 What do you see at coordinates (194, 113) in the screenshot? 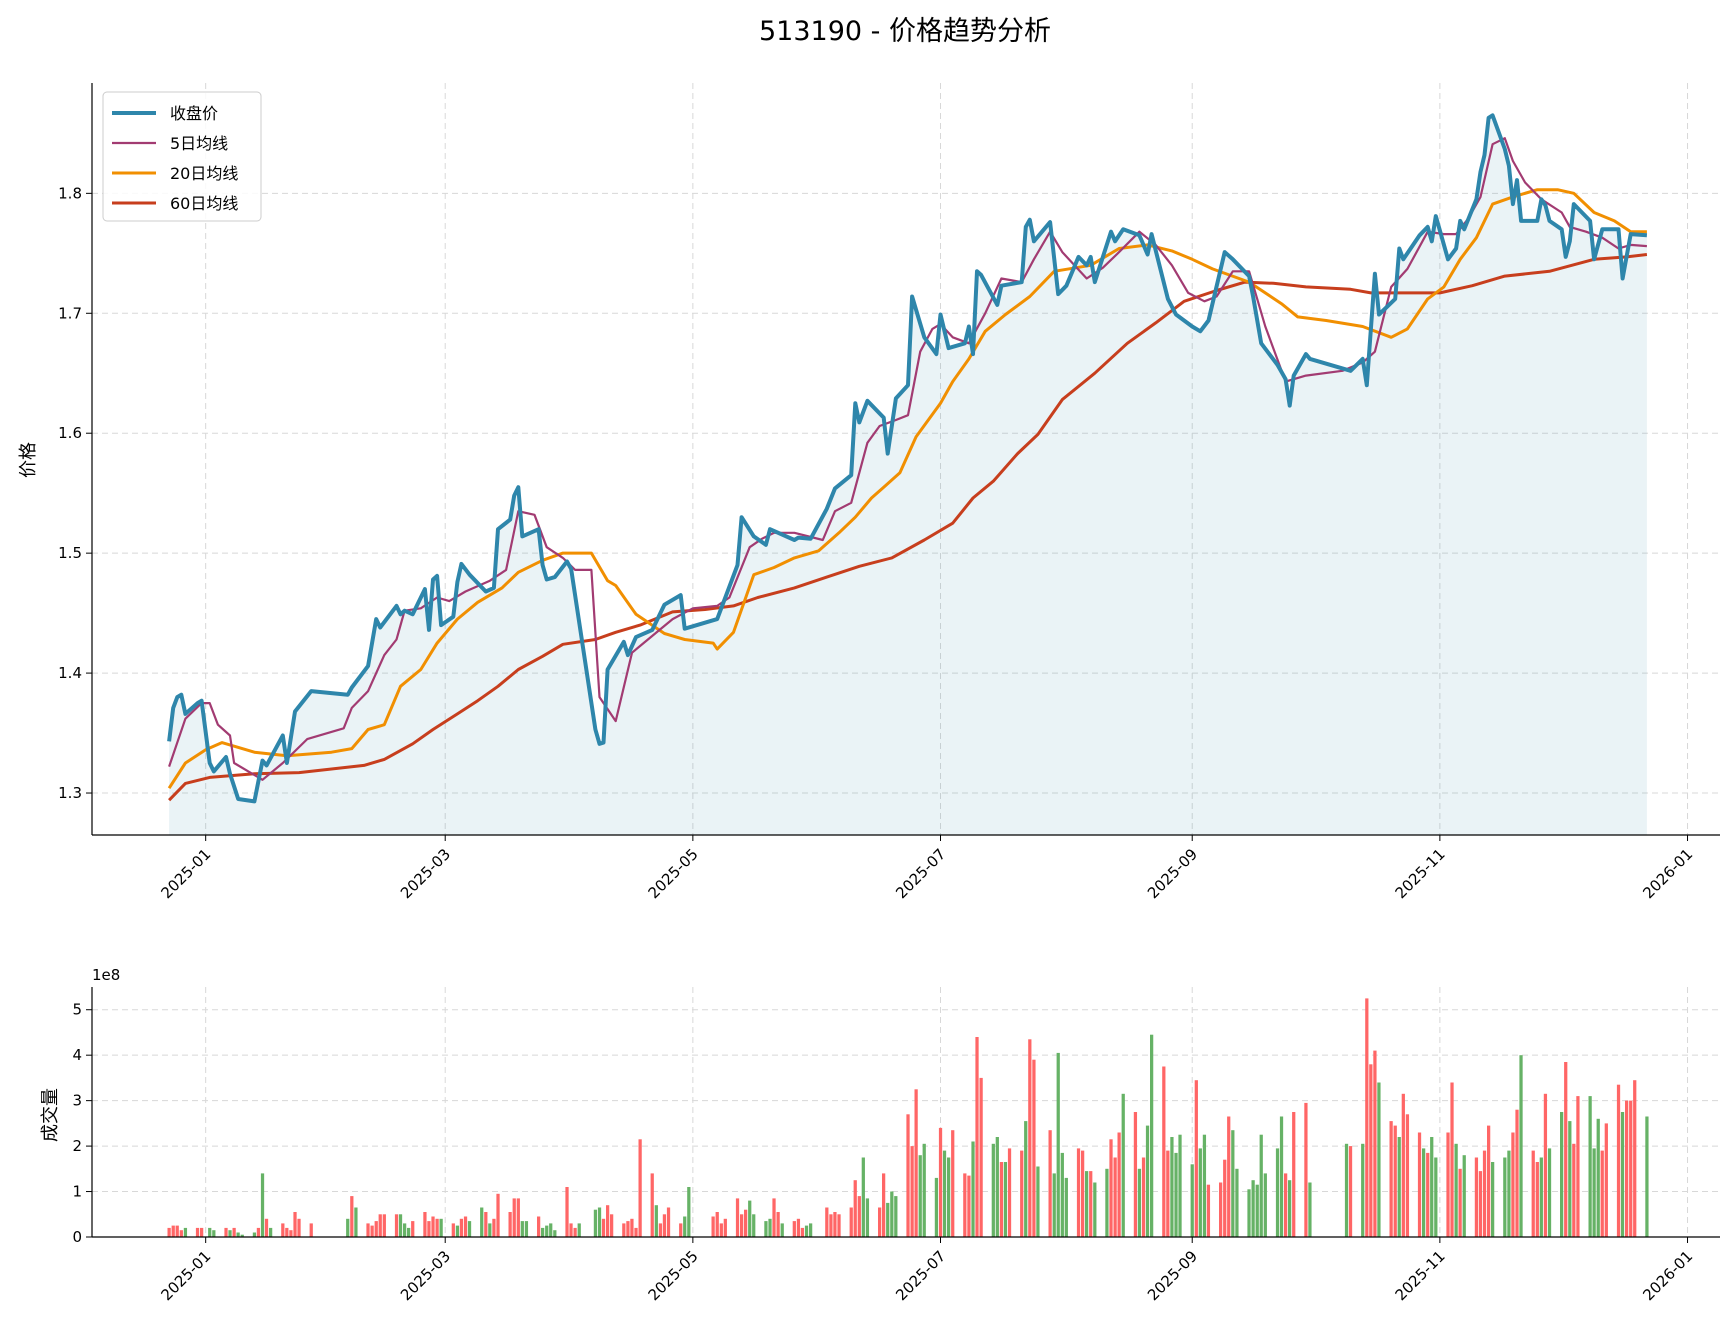
I see `legend-label: 收盘价` at bounding box center [194, 113].